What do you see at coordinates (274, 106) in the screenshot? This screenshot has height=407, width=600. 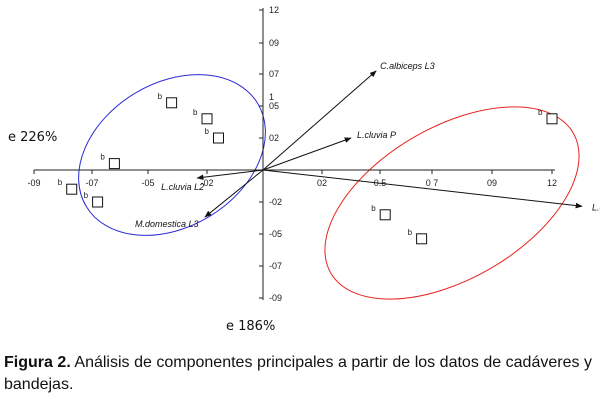 I see `y-tick-label: 05` at bounding box center [274, 106].